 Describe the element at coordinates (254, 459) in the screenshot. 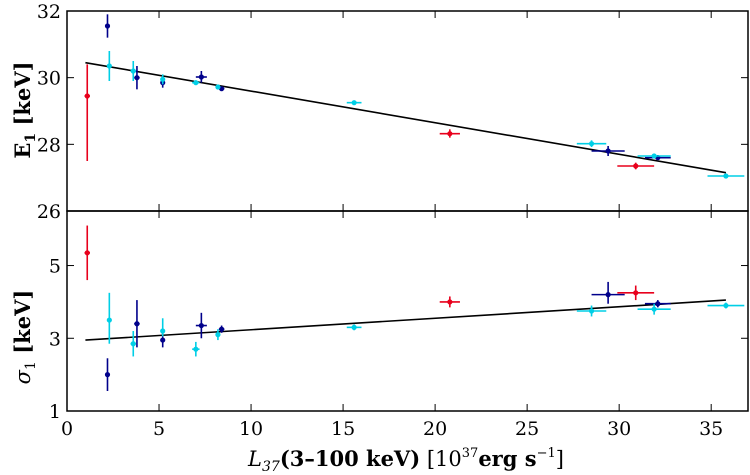

I see `xlabel-L: L` at that location.